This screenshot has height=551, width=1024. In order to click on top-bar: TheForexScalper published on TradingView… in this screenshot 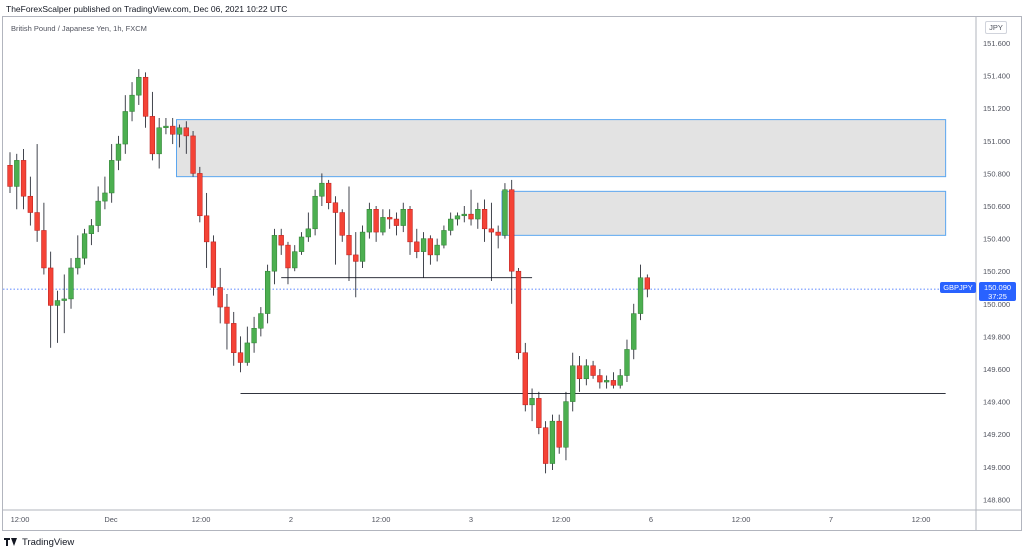, I will do `click(512, 8)`.